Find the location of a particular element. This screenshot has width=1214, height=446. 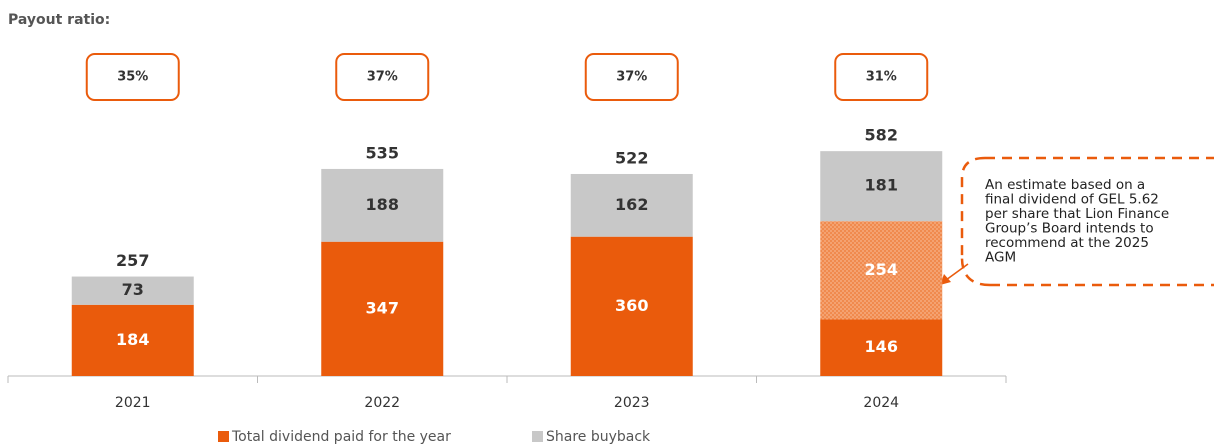

value-label: 360 is located at coordinates (631, 305).